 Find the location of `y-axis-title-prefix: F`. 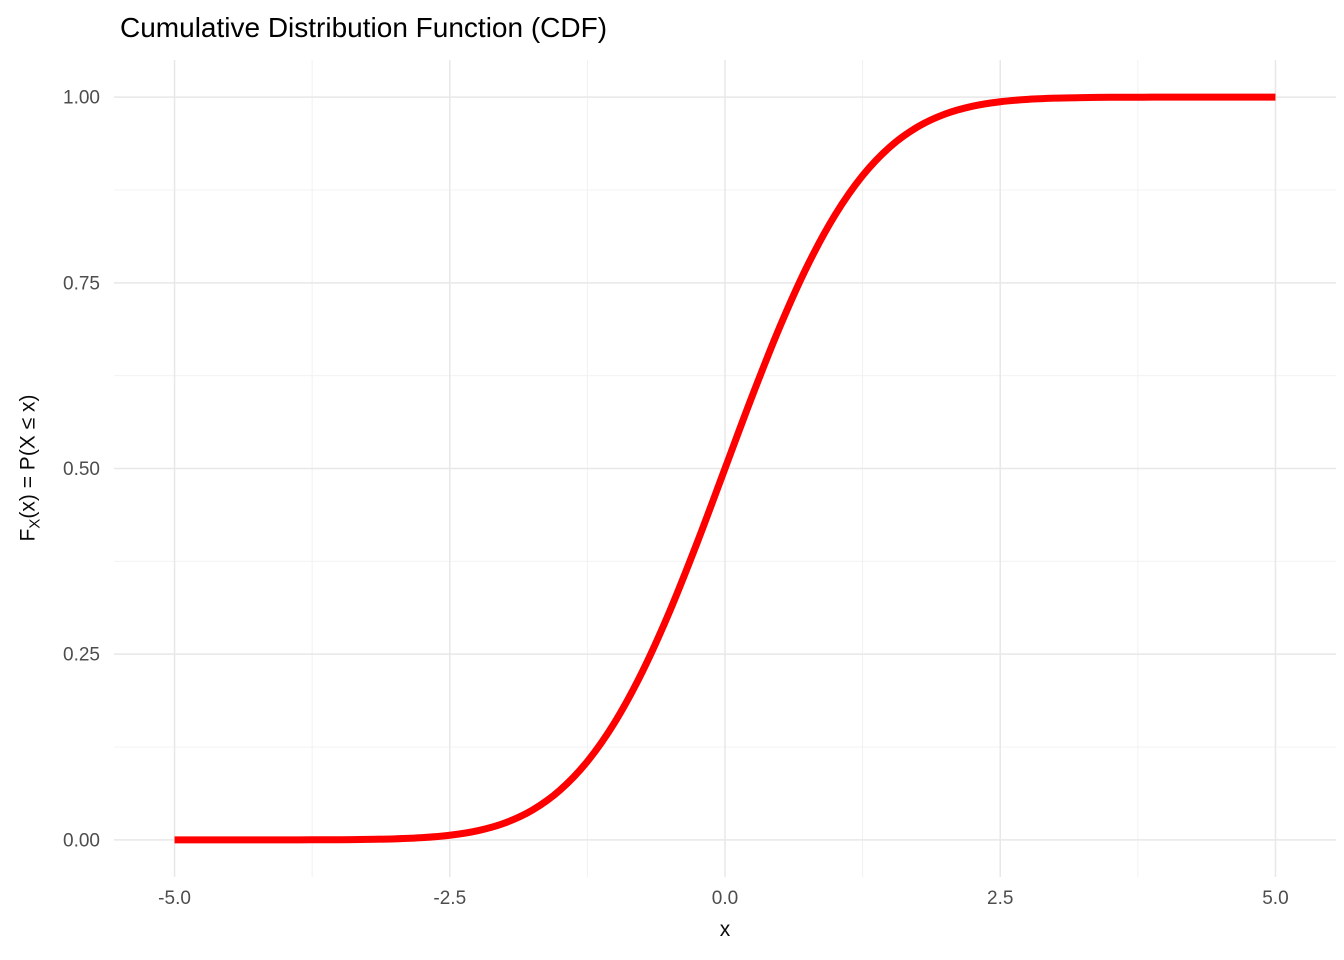

y-axis-title-prefix: F is located at coordinates (28, 535).